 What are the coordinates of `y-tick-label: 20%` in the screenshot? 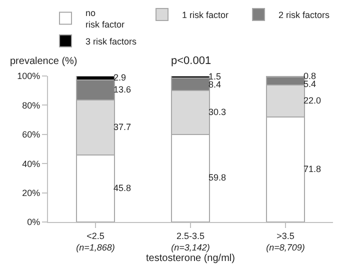 It's located at (31, 193).